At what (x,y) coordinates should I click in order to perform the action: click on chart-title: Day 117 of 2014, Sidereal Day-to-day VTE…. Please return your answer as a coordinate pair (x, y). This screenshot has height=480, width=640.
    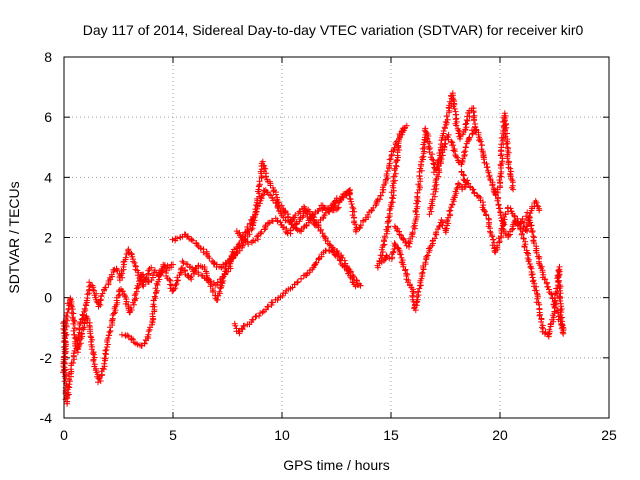
    Looking at the image, I should click on (333, 30).